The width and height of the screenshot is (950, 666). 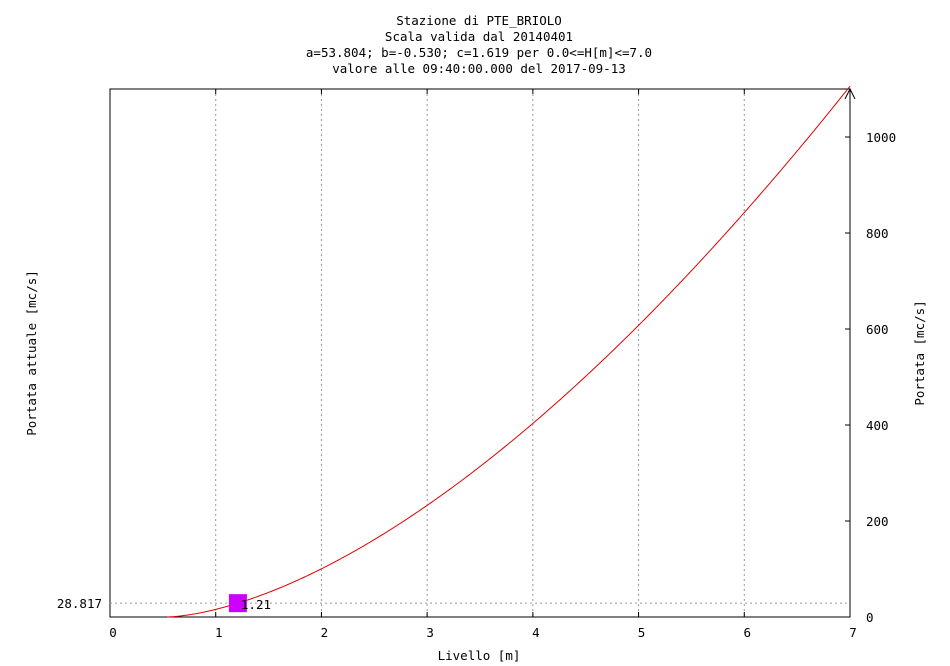 I want to click on x-tick-label-4: 4, so click(x=536, y=632).